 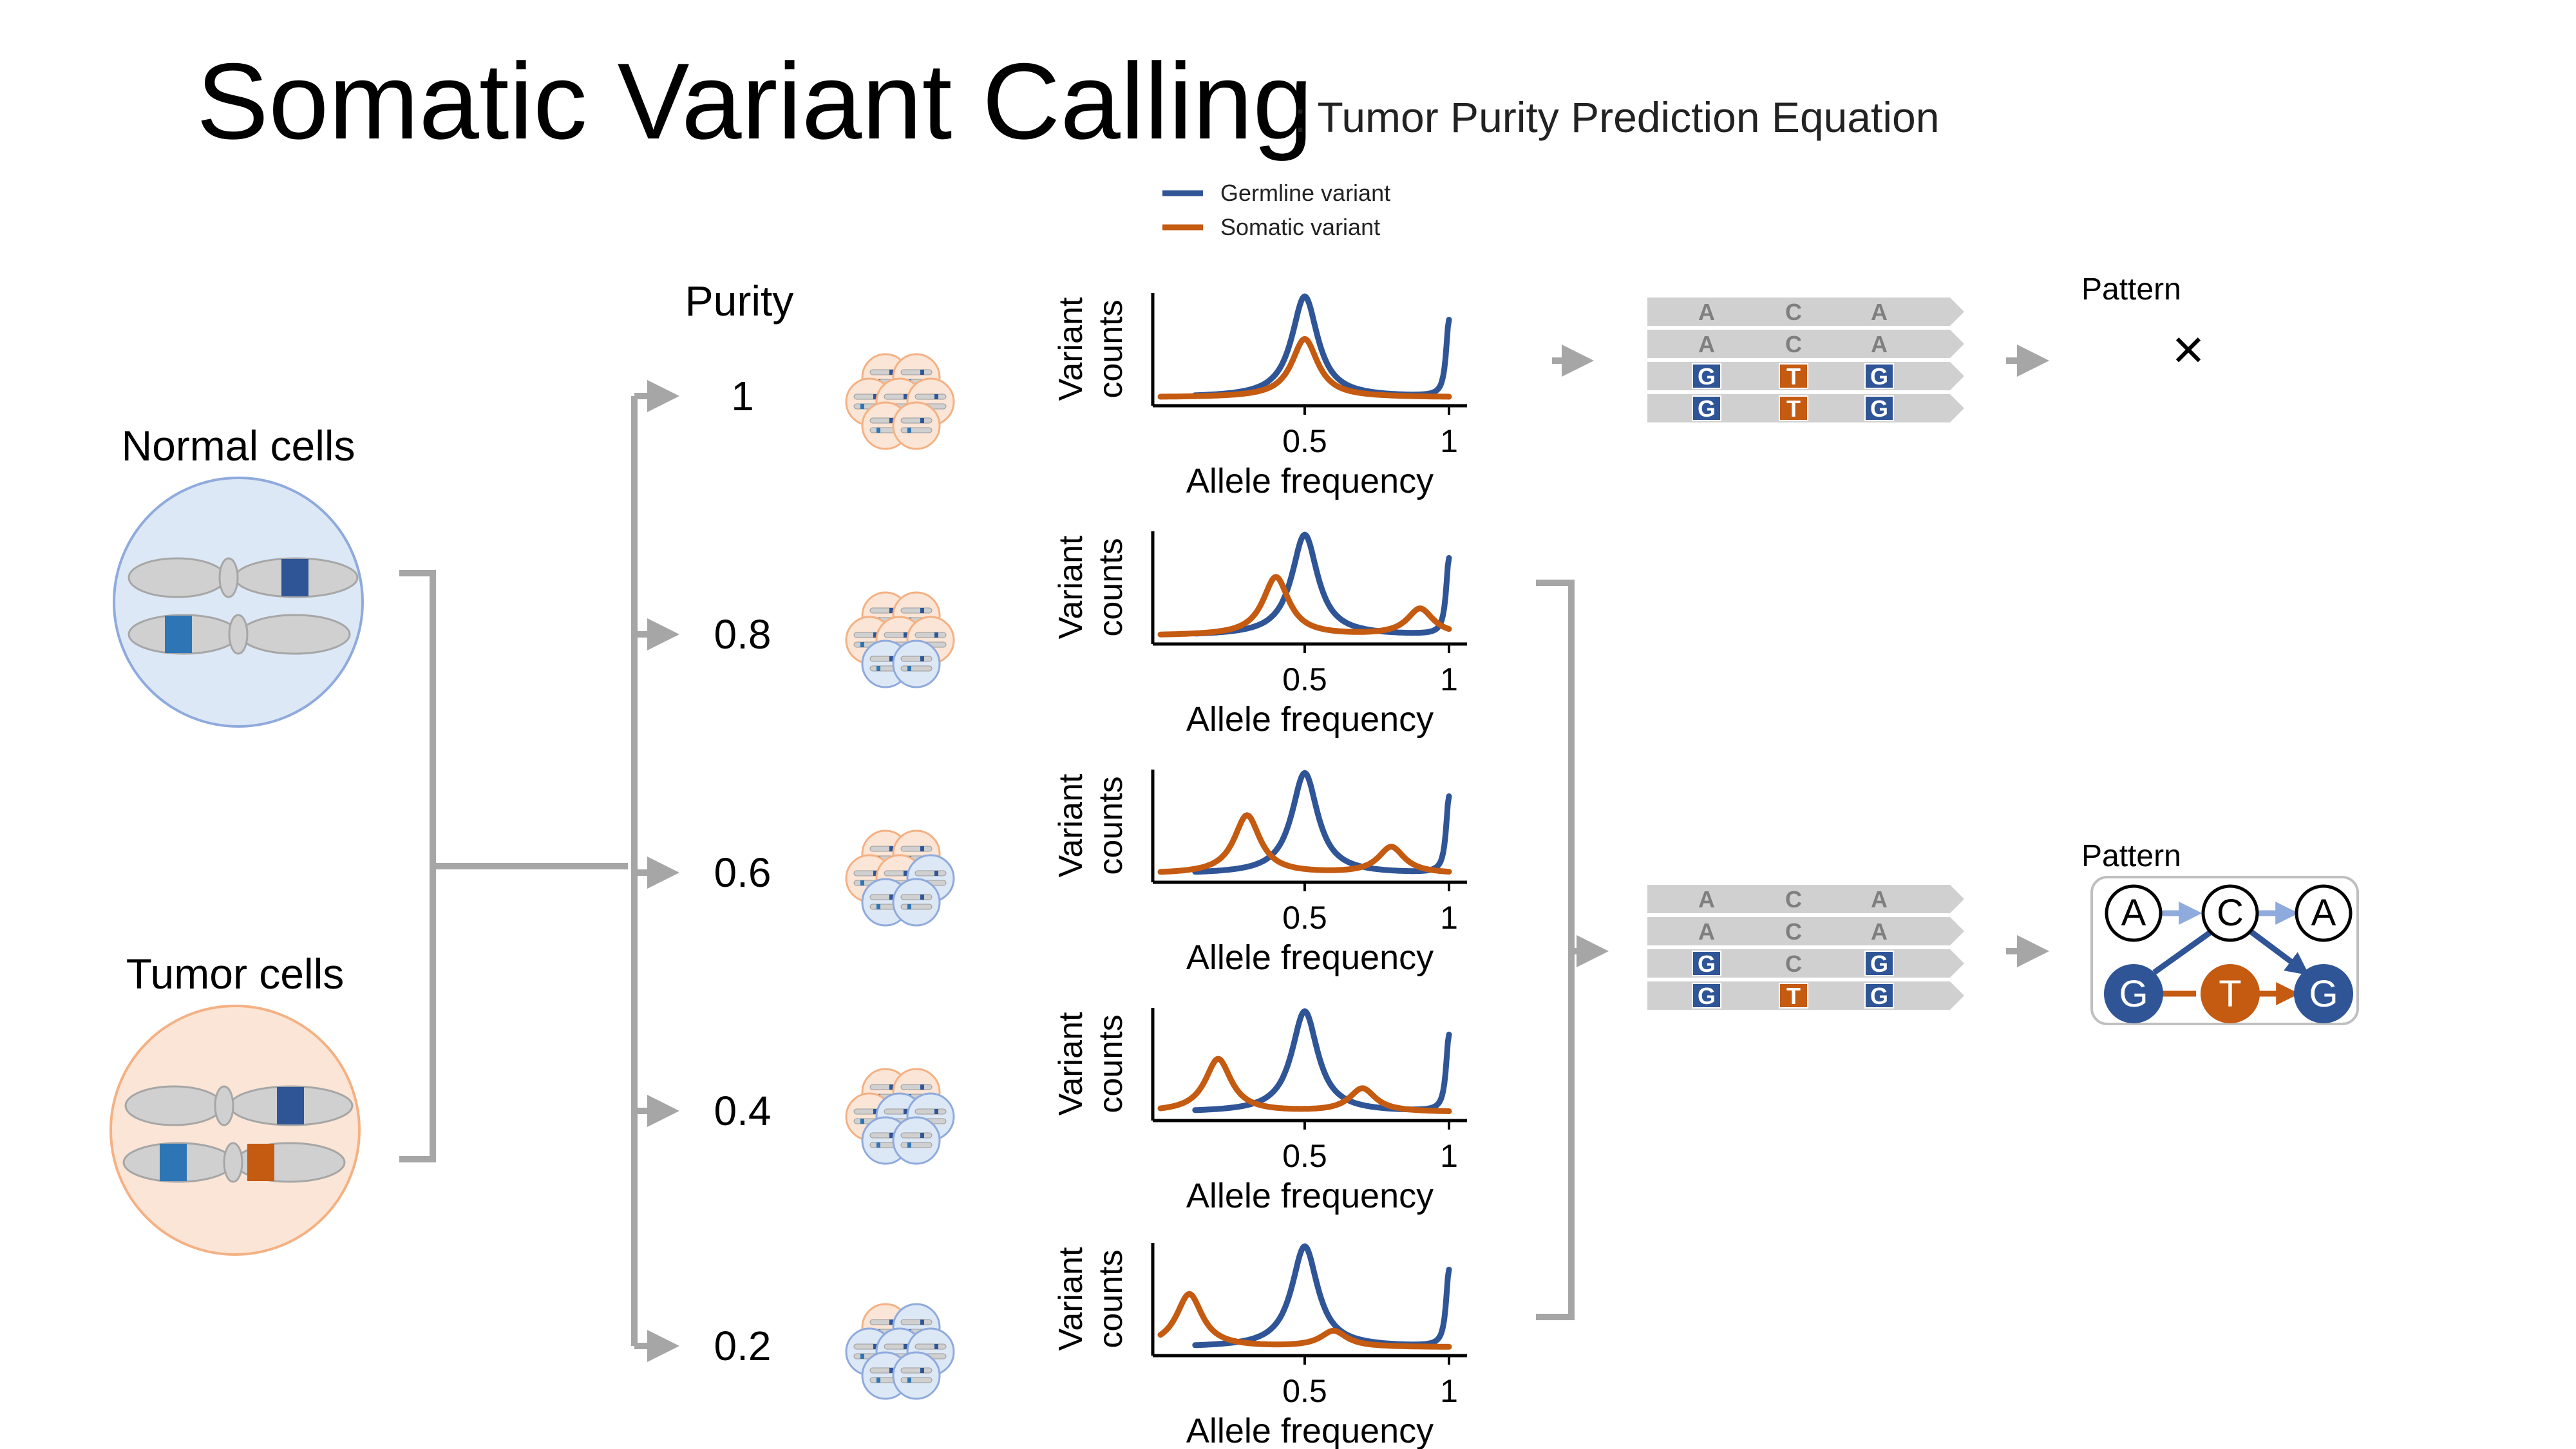 I want to click on mixing-connector, so click(x=518, y=871).